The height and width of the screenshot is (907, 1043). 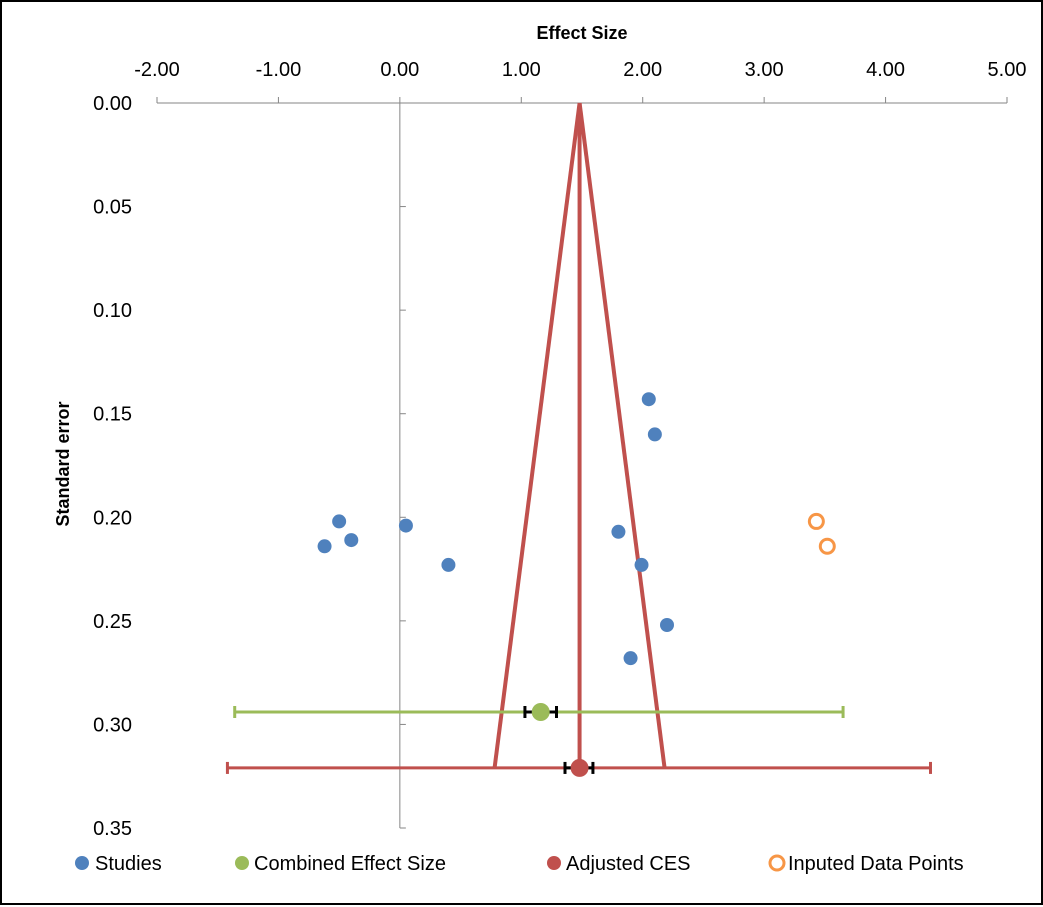 What do you see at coordinates (521, 70) in the screenshot?
I see `x-tick-label: 1.00` at bounding box center [521, 70].